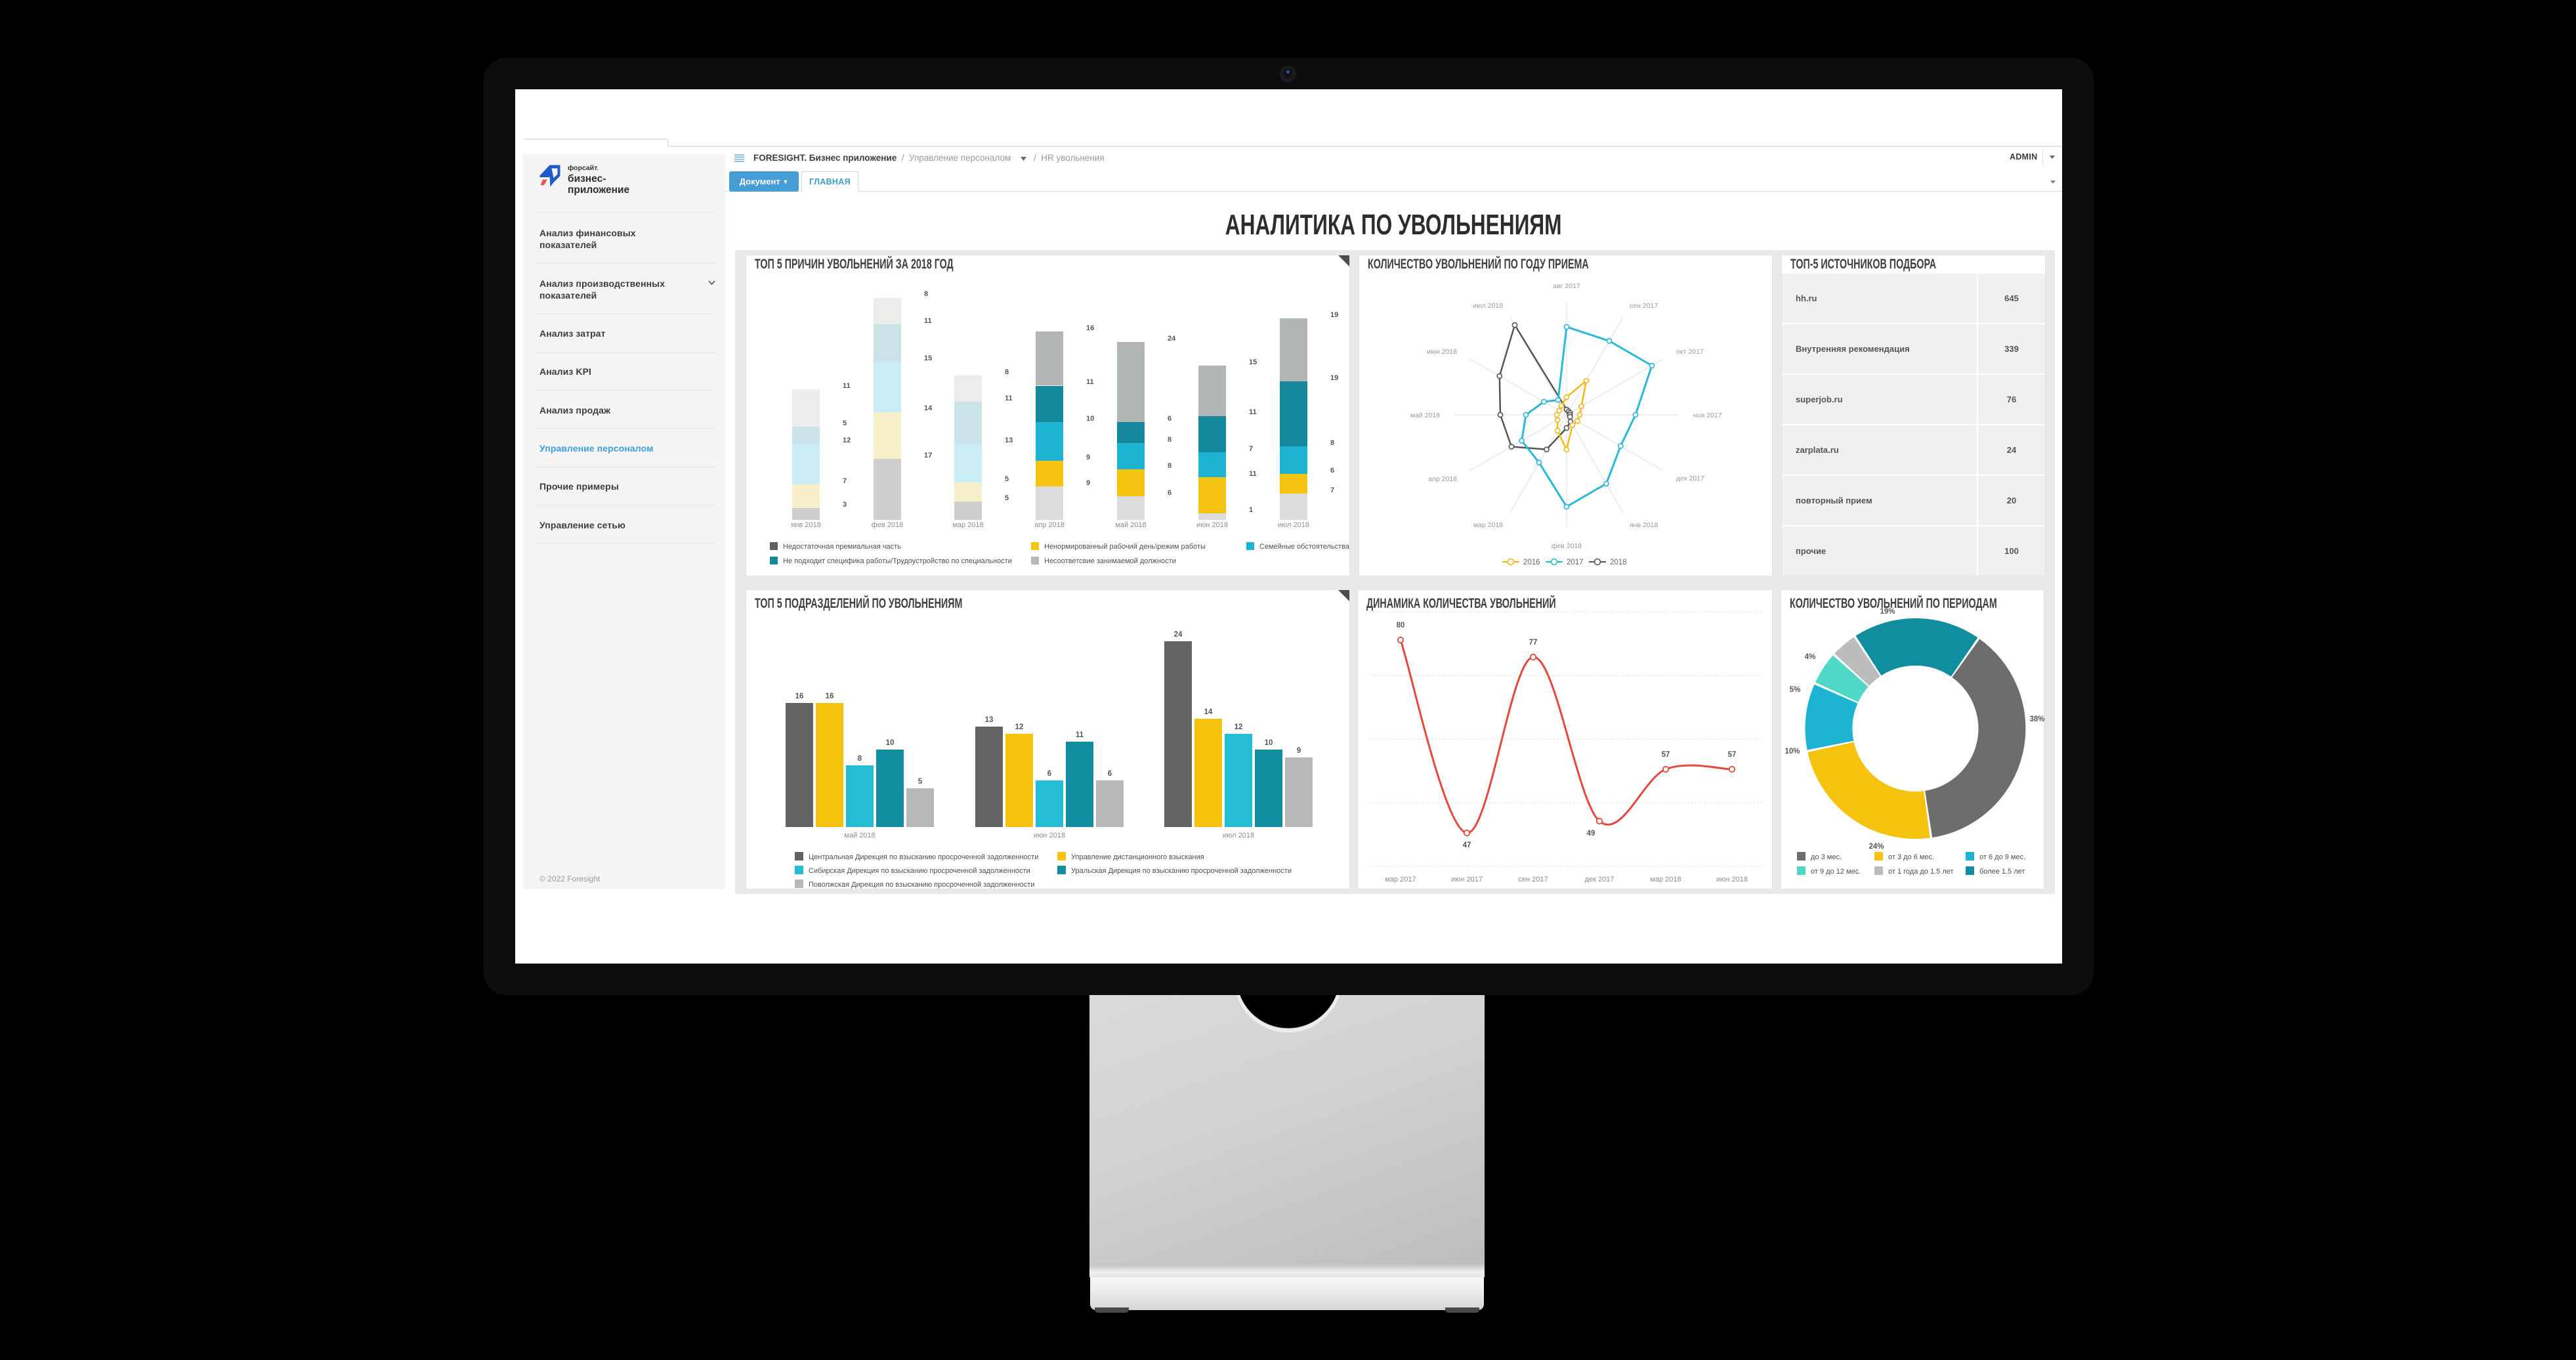 The height and width of the screenshot is (1360, 2576). What do you see at coordinates (1591, 834) in the screenshot?
I see `svg-text: 49` at bounding box center [1591, 834].